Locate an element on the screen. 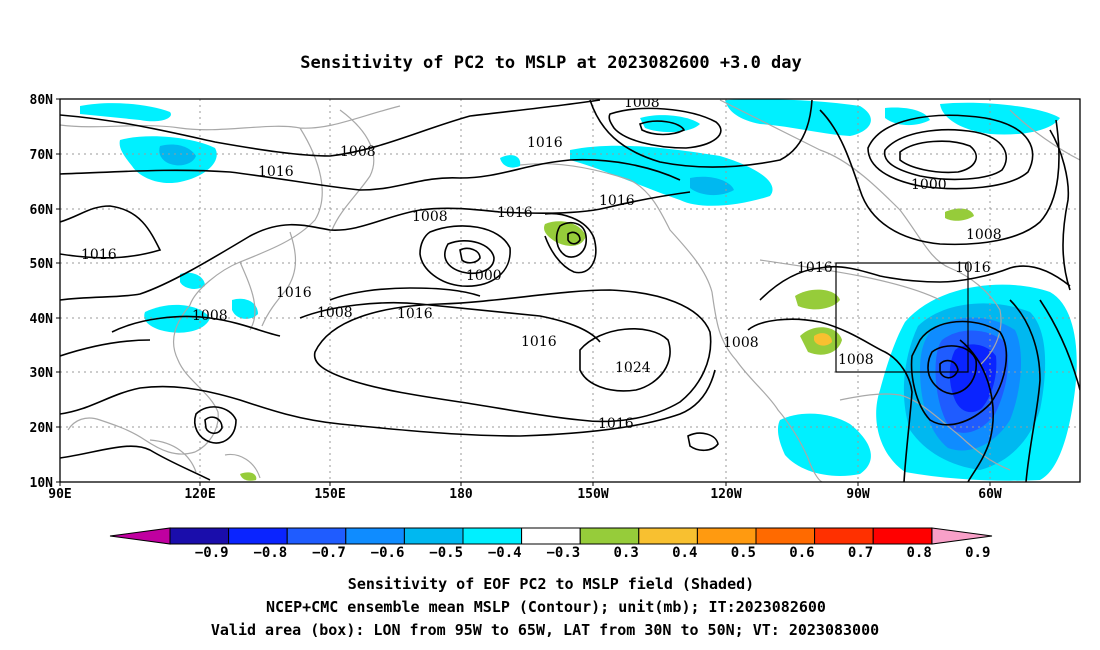 The image size is (1100, 650). colorbar-tick-label: 0.5 is located at coordinates (743, 553).